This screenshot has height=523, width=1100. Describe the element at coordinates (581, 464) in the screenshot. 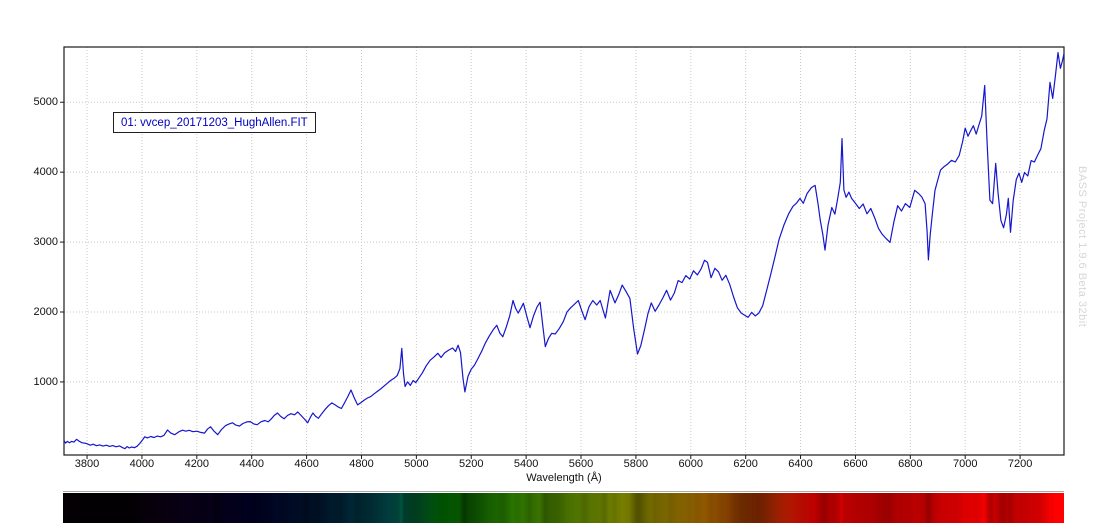

I see `x-tick-label: 5600` at that location.